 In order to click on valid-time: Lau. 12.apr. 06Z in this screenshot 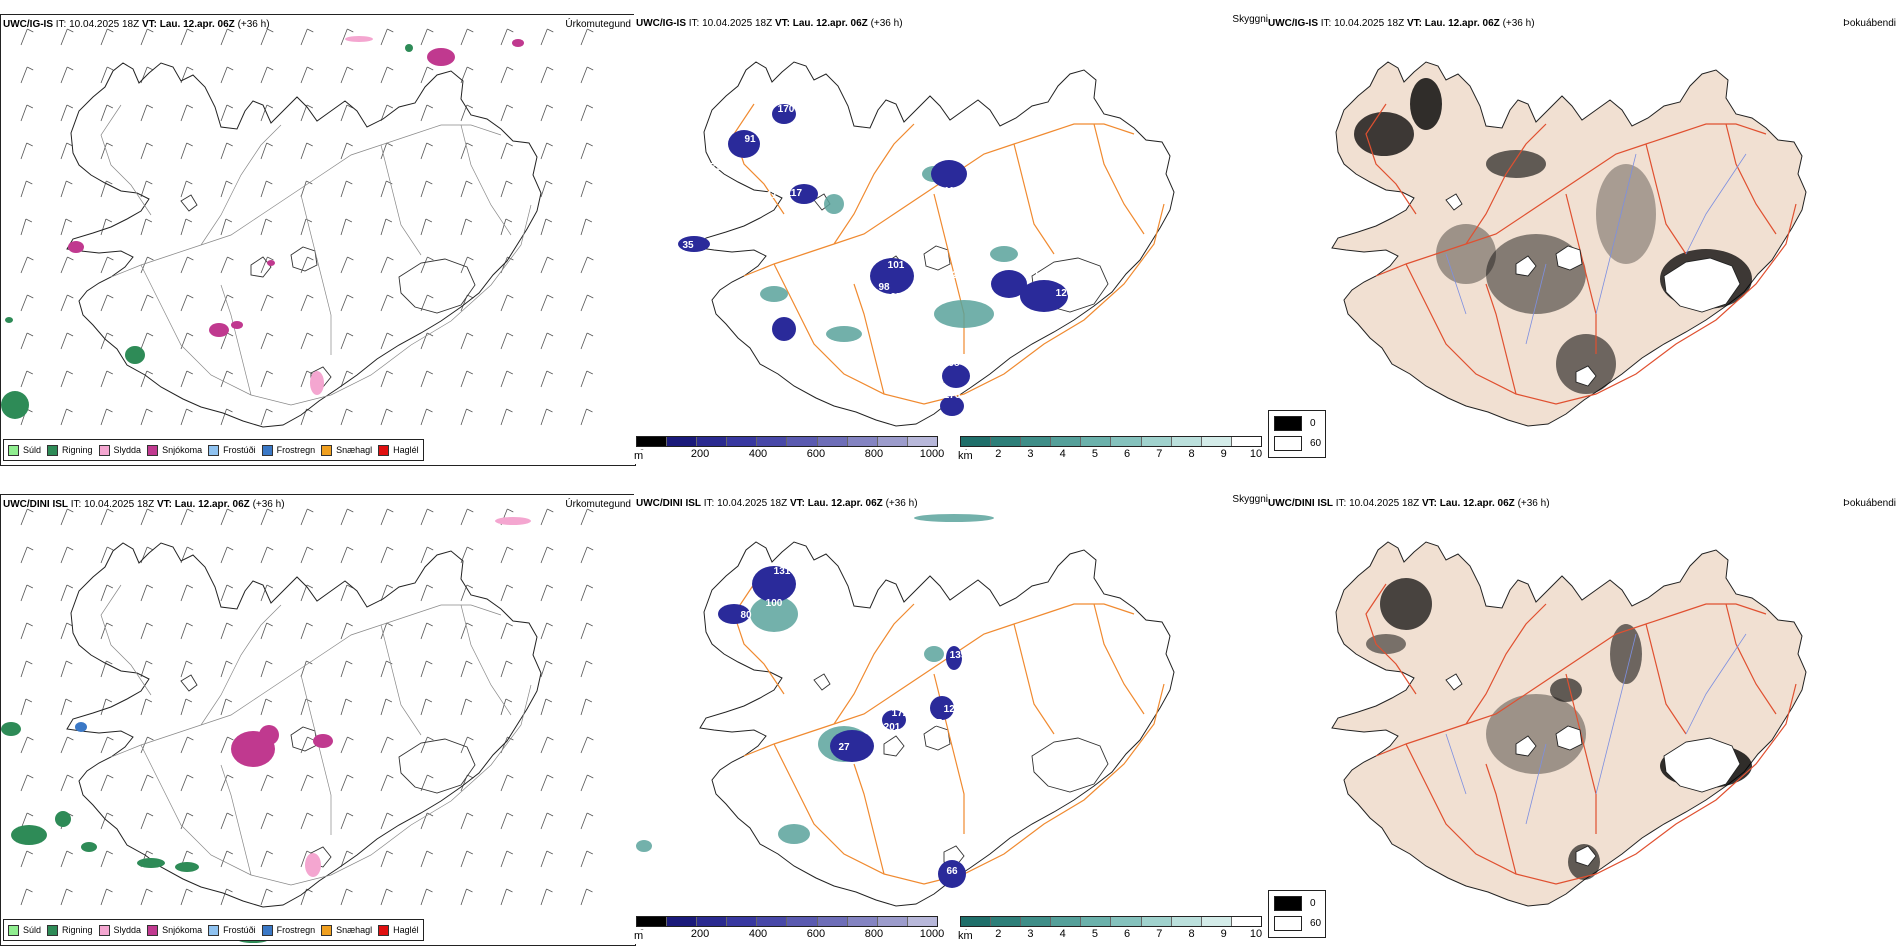, I will do `click(830, 23)`.